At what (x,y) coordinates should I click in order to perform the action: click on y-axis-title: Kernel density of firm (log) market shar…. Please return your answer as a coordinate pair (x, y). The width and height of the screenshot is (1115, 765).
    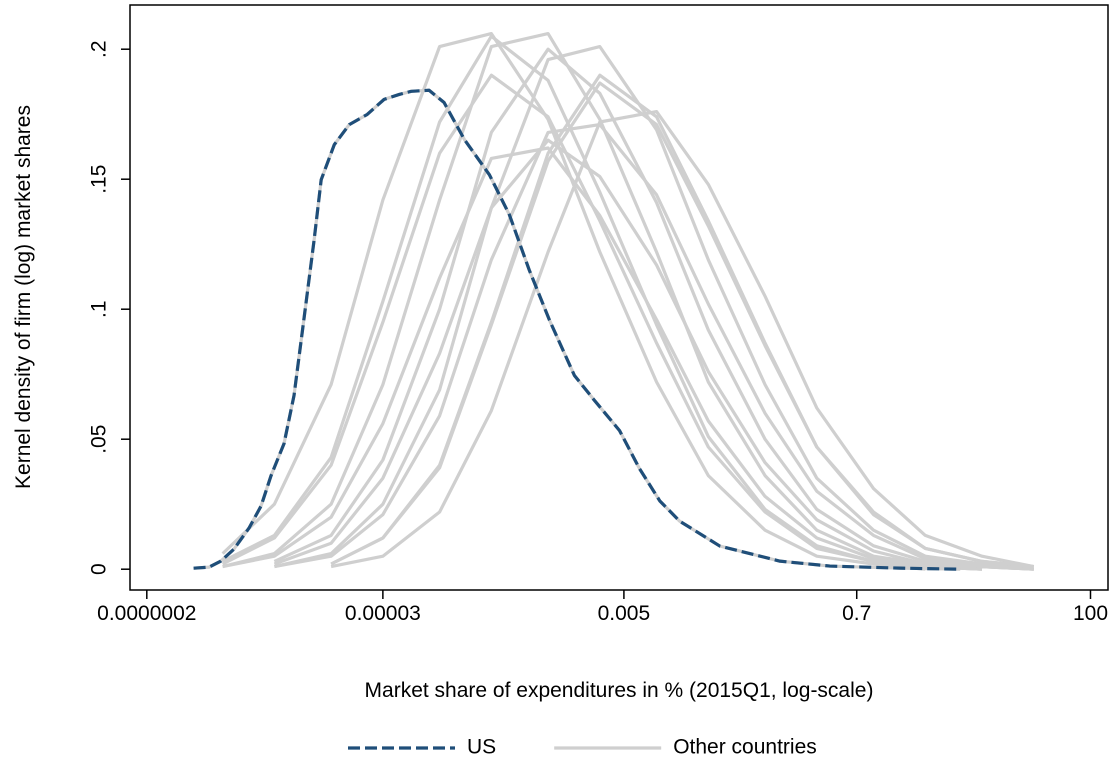
    Looking at the image, I should click on (23, 297).